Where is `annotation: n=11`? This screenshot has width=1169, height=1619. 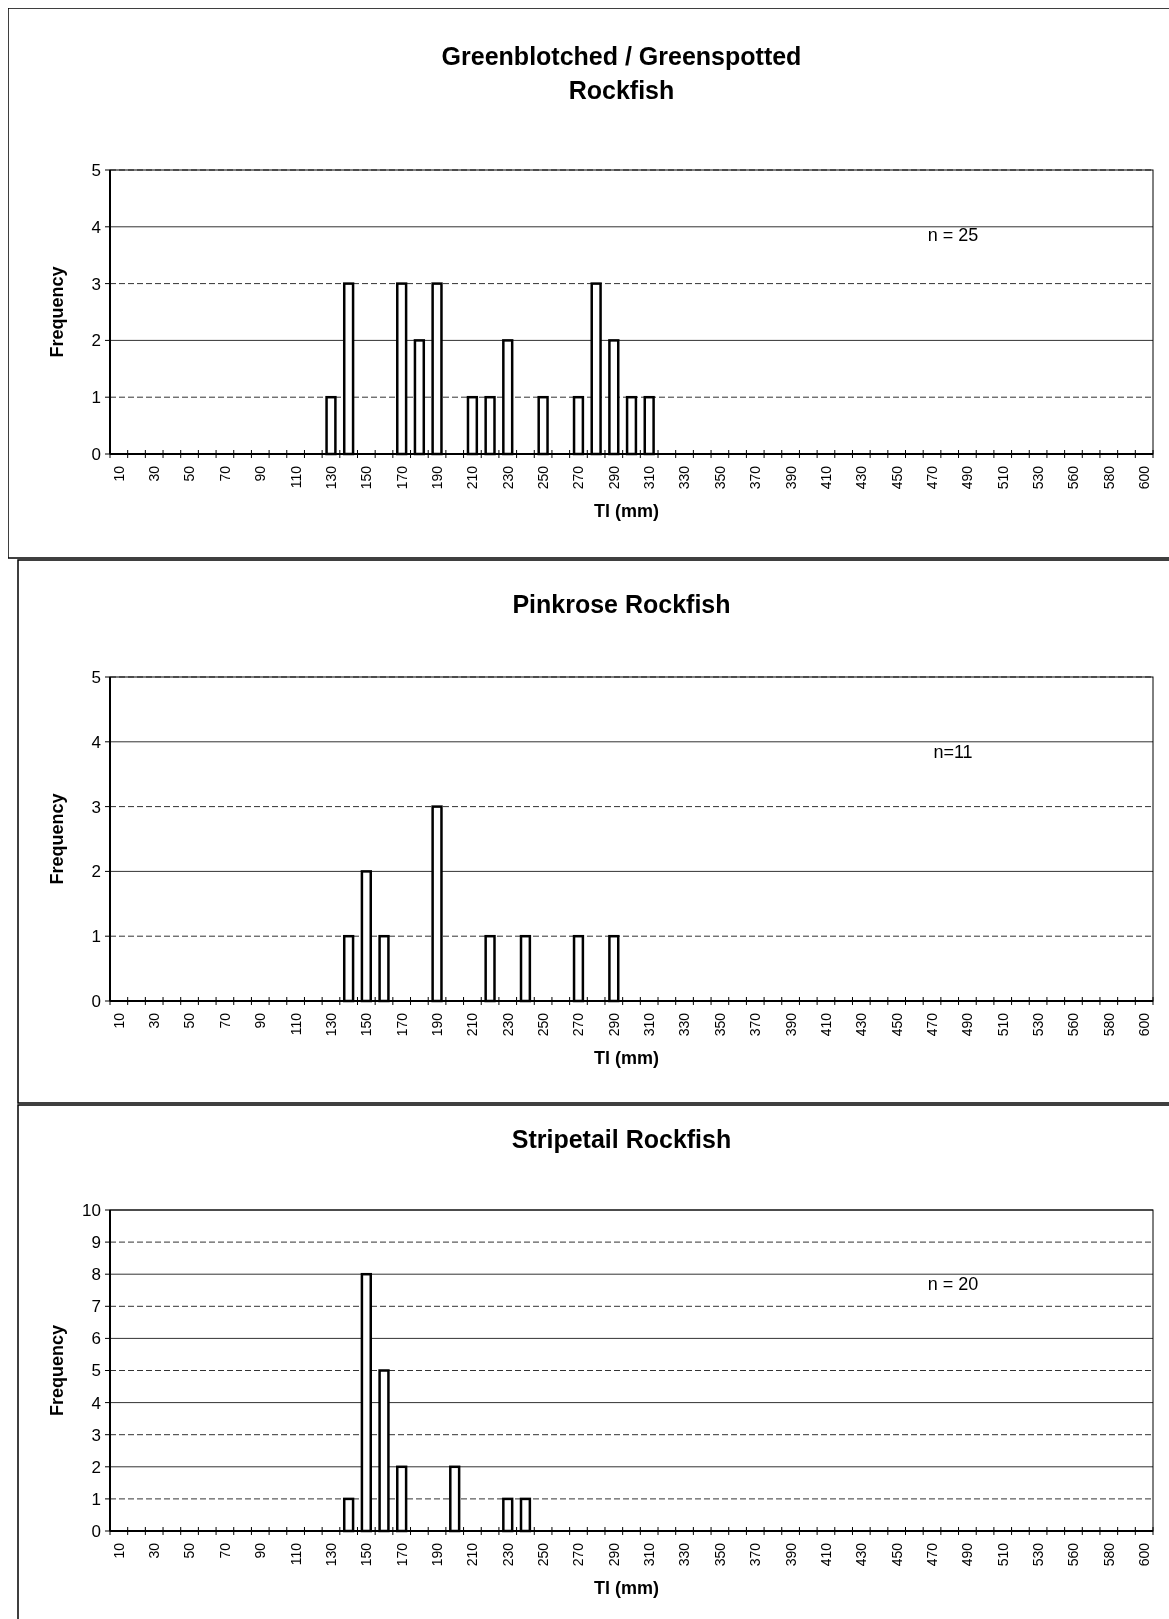 annotation: n=11 is located at coordinates (953, 752).